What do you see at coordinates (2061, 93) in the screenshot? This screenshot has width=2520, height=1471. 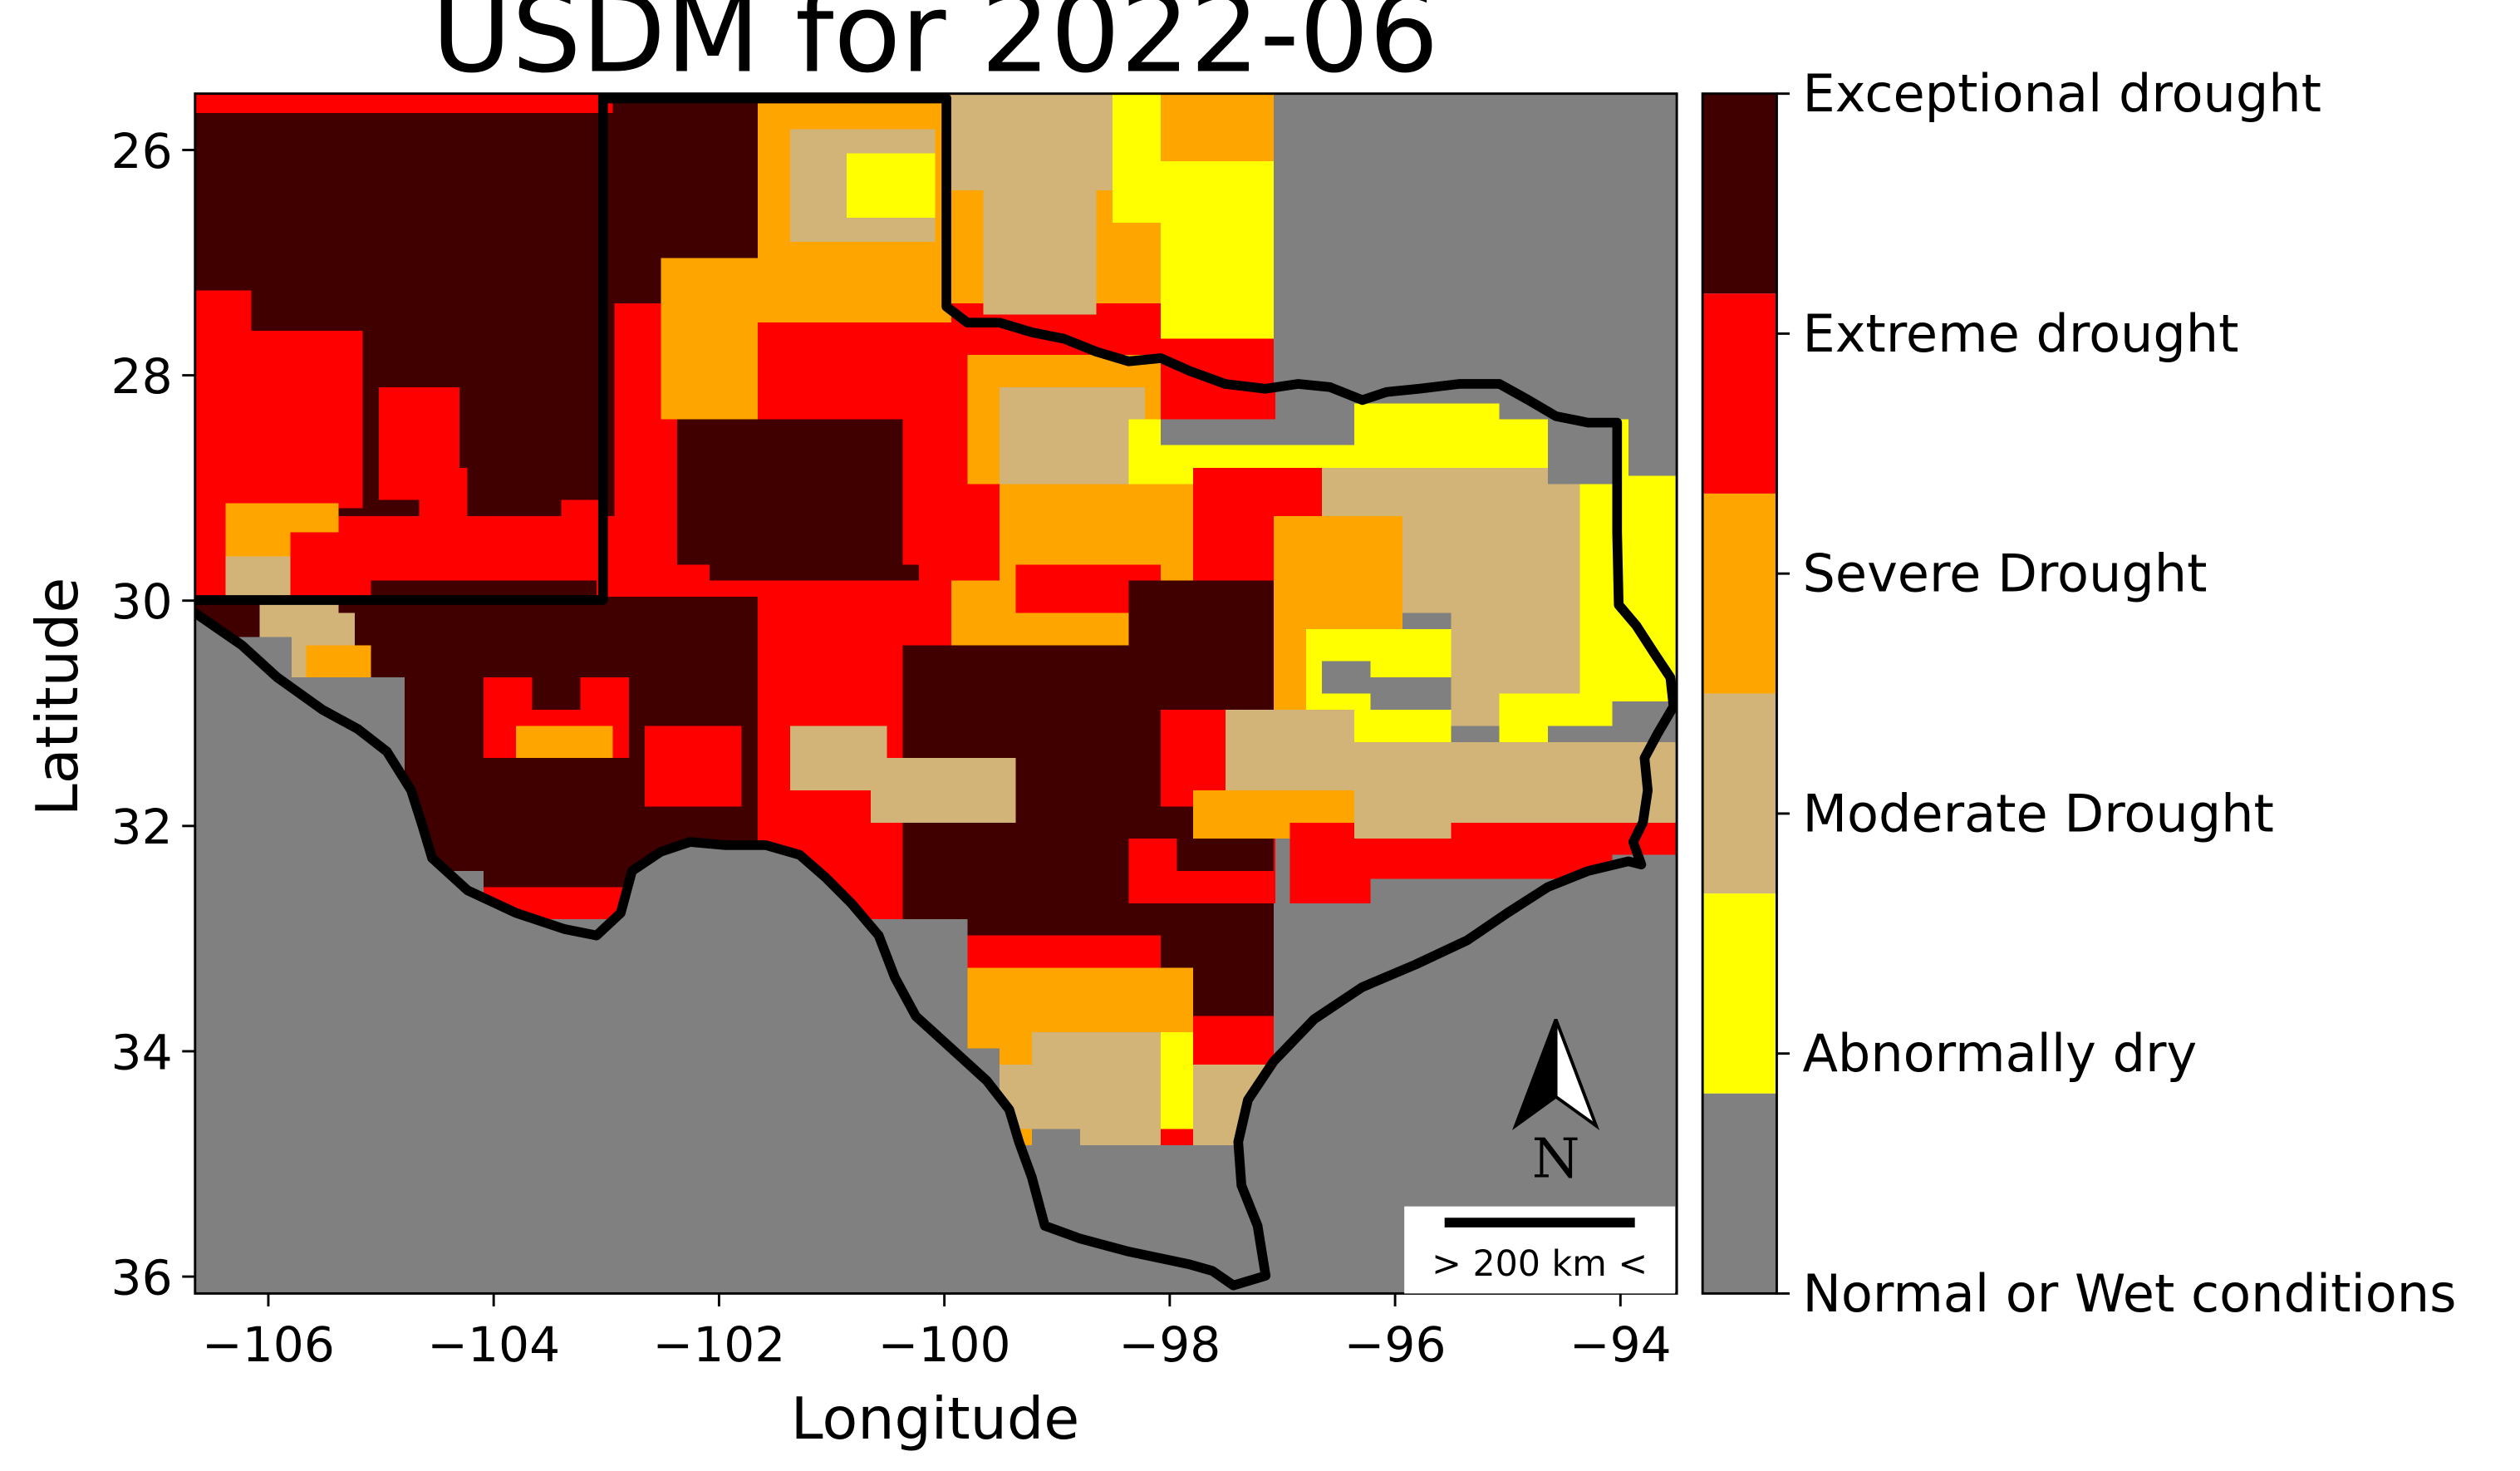 I see `colorbar-label: Exceptional drought` at bounding box center [2061, 93].